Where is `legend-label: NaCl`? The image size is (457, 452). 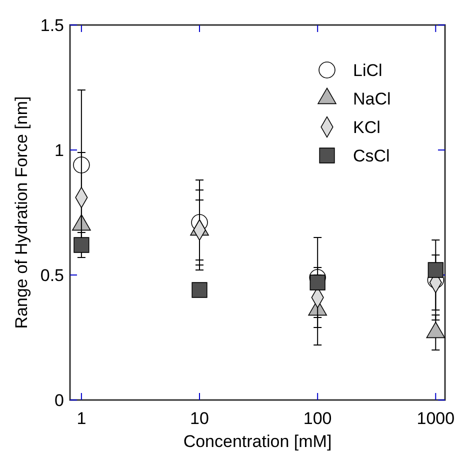
legend-label: NaCl is located at coordinates (372, 99).